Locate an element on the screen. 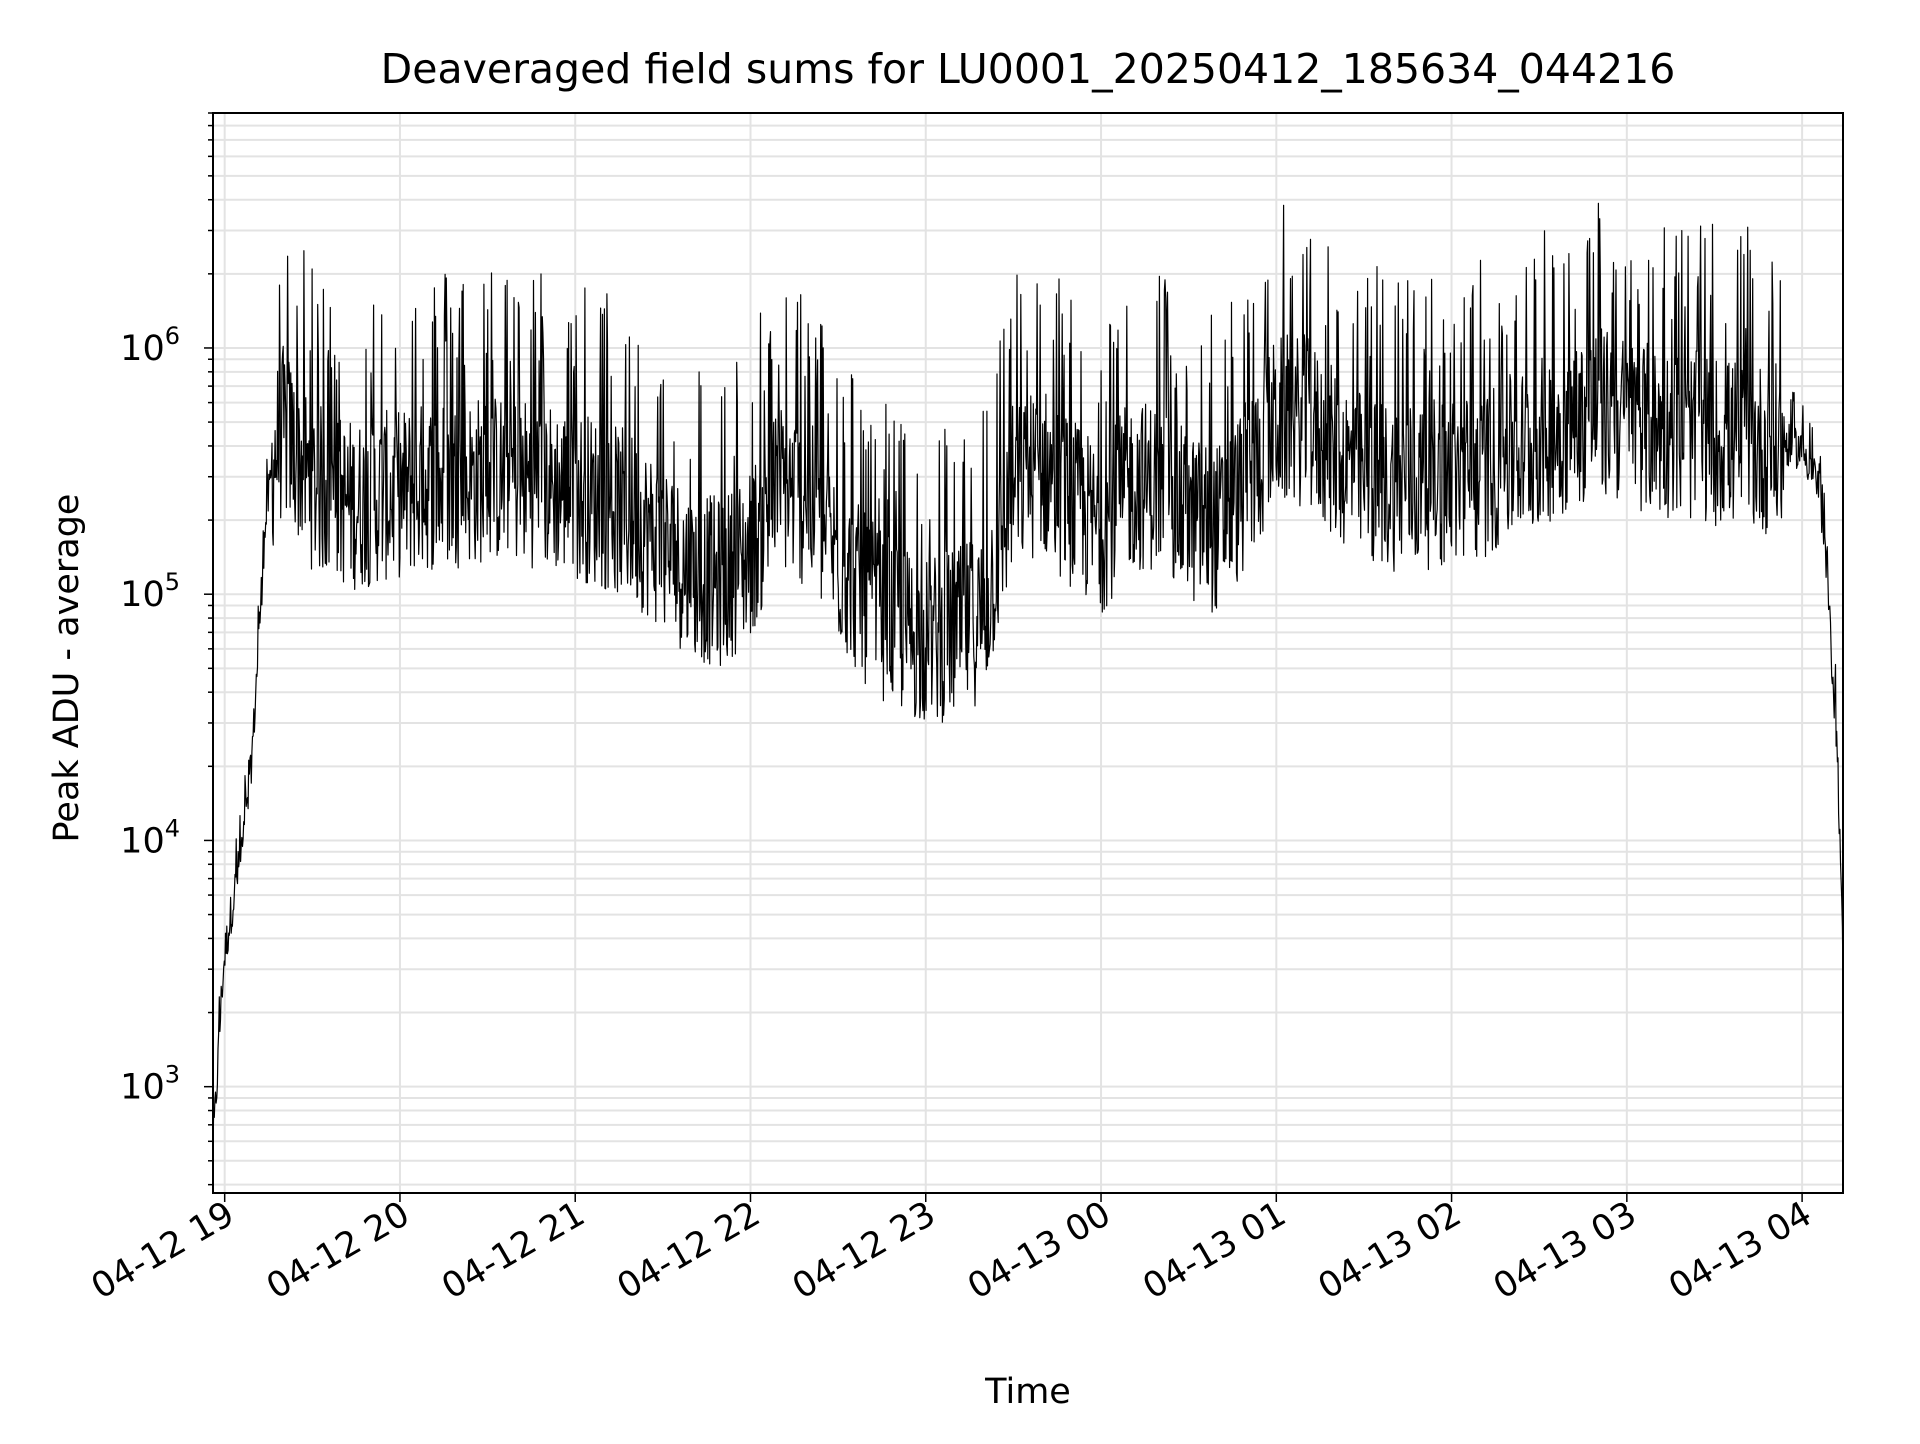 Image resolution: width=1920 pixels, height=1444 pixels. x-axis-label: Time is located at coordinates (1027, 1392).